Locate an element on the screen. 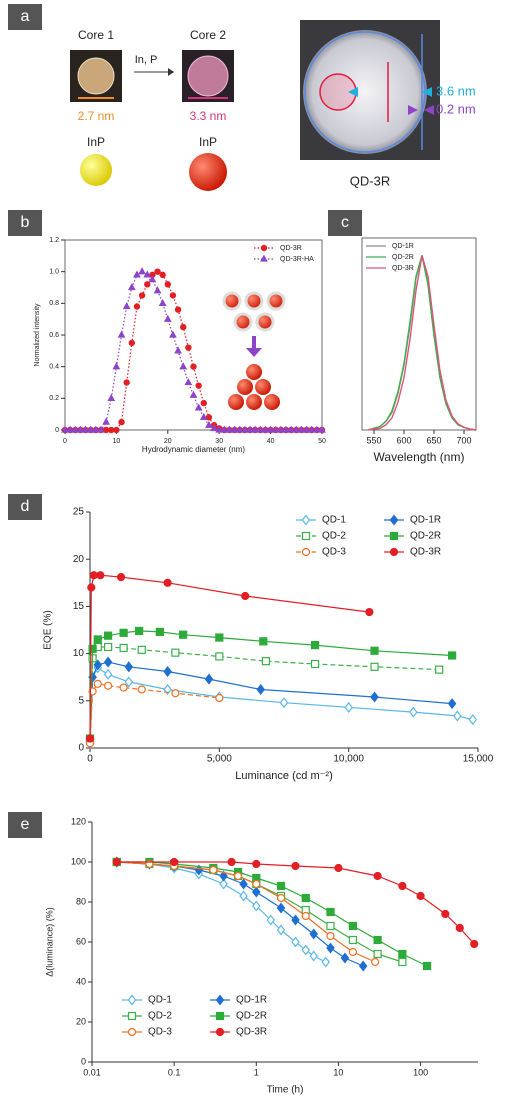  core-label: Core 2 is located at coordinates (208, 35).